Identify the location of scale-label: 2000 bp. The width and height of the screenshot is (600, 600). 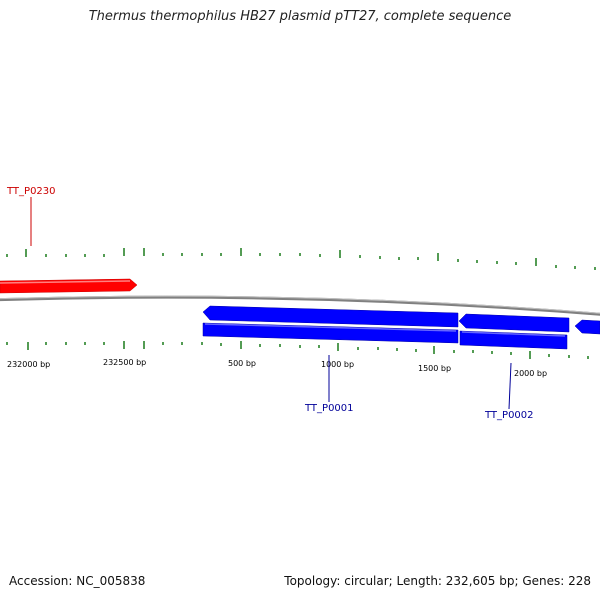
(530, 373).